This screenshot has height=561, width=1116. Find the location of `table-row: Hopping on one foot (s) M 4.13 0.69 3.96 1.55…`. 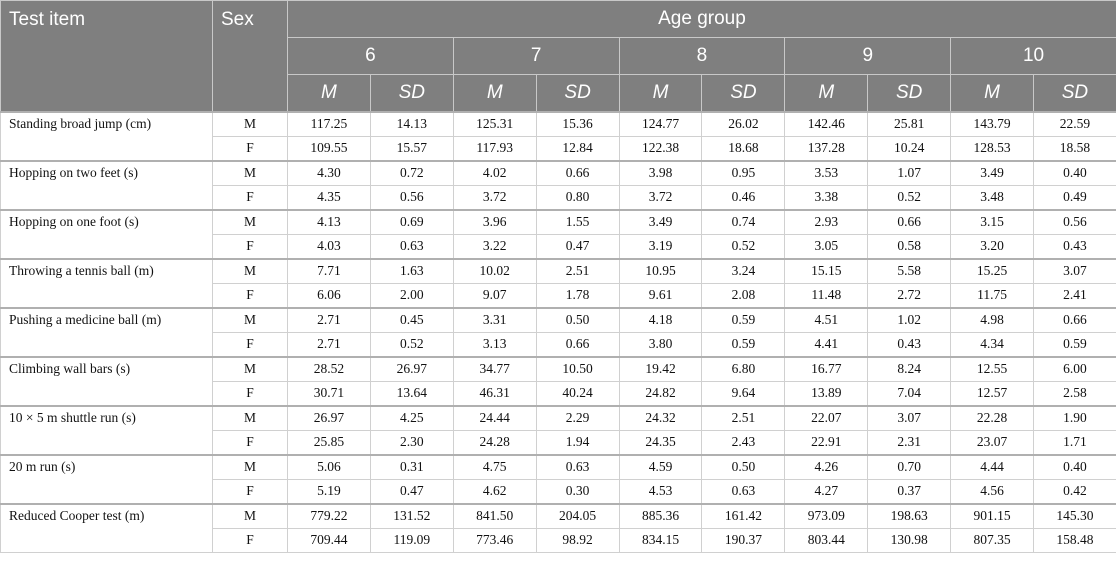

table-row: Hopping on one foot (s) M 4.13 0.69 3.96 1.55… is located at coordinates (558, 233).